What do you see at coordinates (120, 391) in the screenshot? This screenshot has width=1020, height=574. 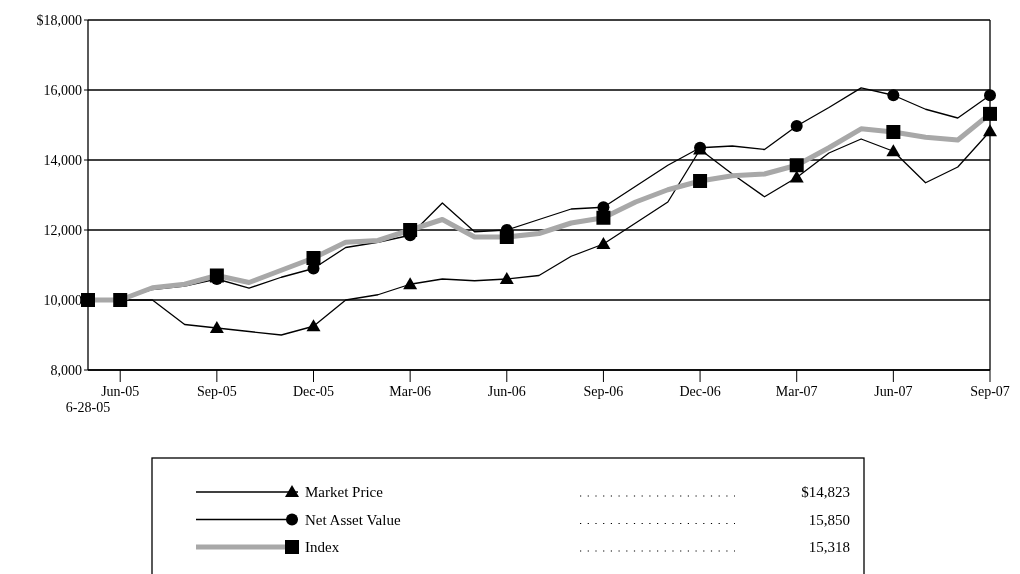 I see `x-tick-label: Jun-05` at bounding box center [120, 391].